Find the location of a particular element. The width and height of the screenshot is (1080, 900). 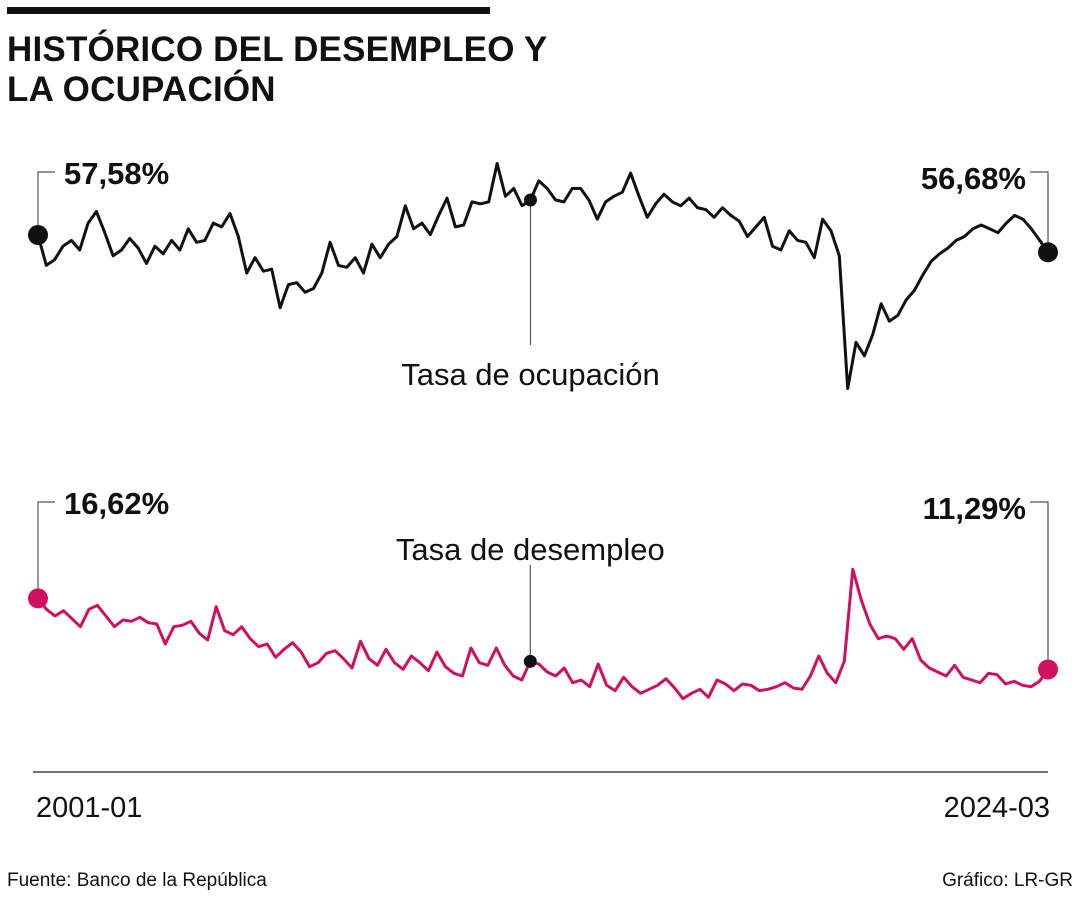

series-0-end-label: 56,68% is located at coordinates (973, 178).